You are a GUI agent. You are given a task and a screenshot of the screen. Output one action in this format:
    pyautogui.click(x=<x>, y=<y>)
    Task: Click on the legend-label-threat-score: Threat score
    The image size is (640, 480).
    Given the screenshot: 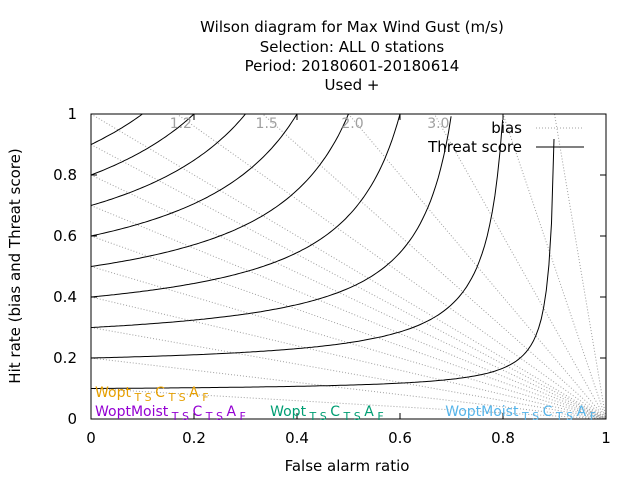 What is the action you would take?
    pyautogui.click(x=474, y=147)
    